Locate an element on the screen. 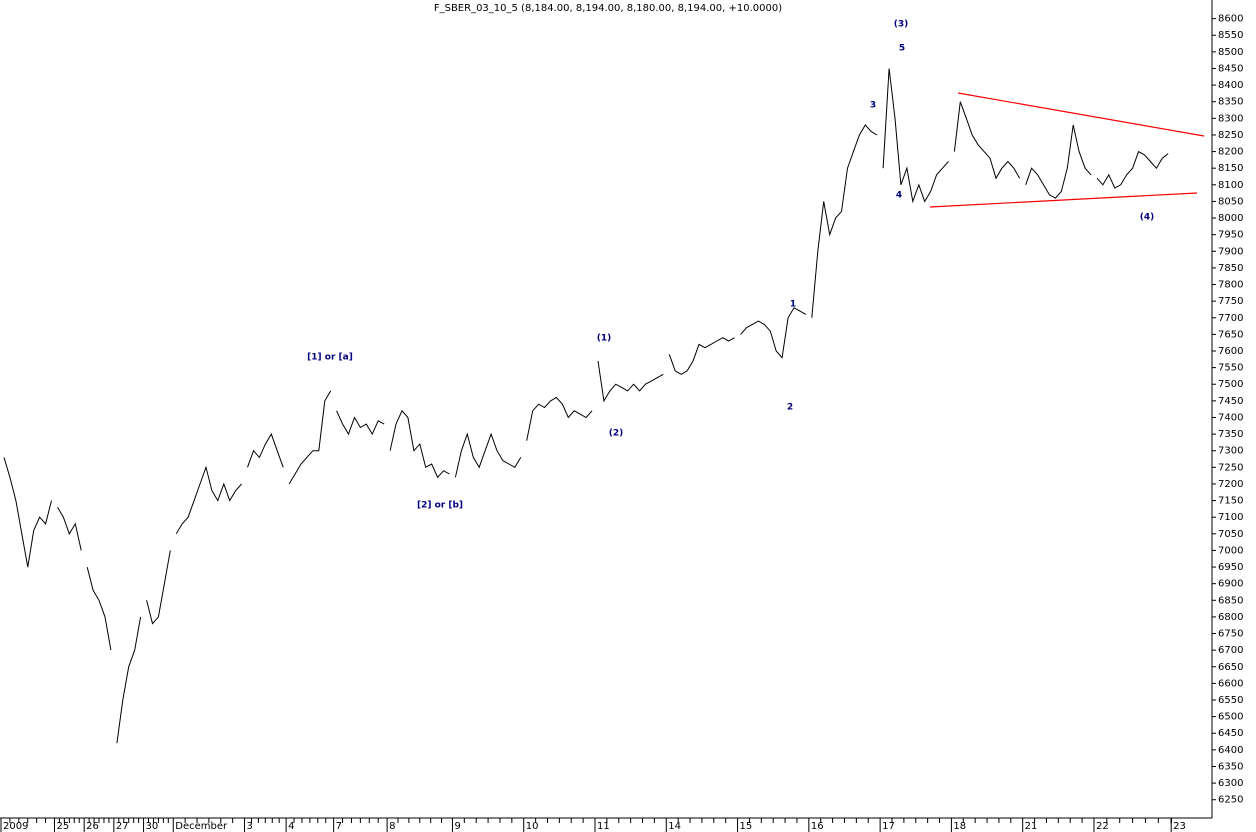 This screenshot has height=832, width=1256. y-tick-label: 7400 is located at coordinates (1230, 417).